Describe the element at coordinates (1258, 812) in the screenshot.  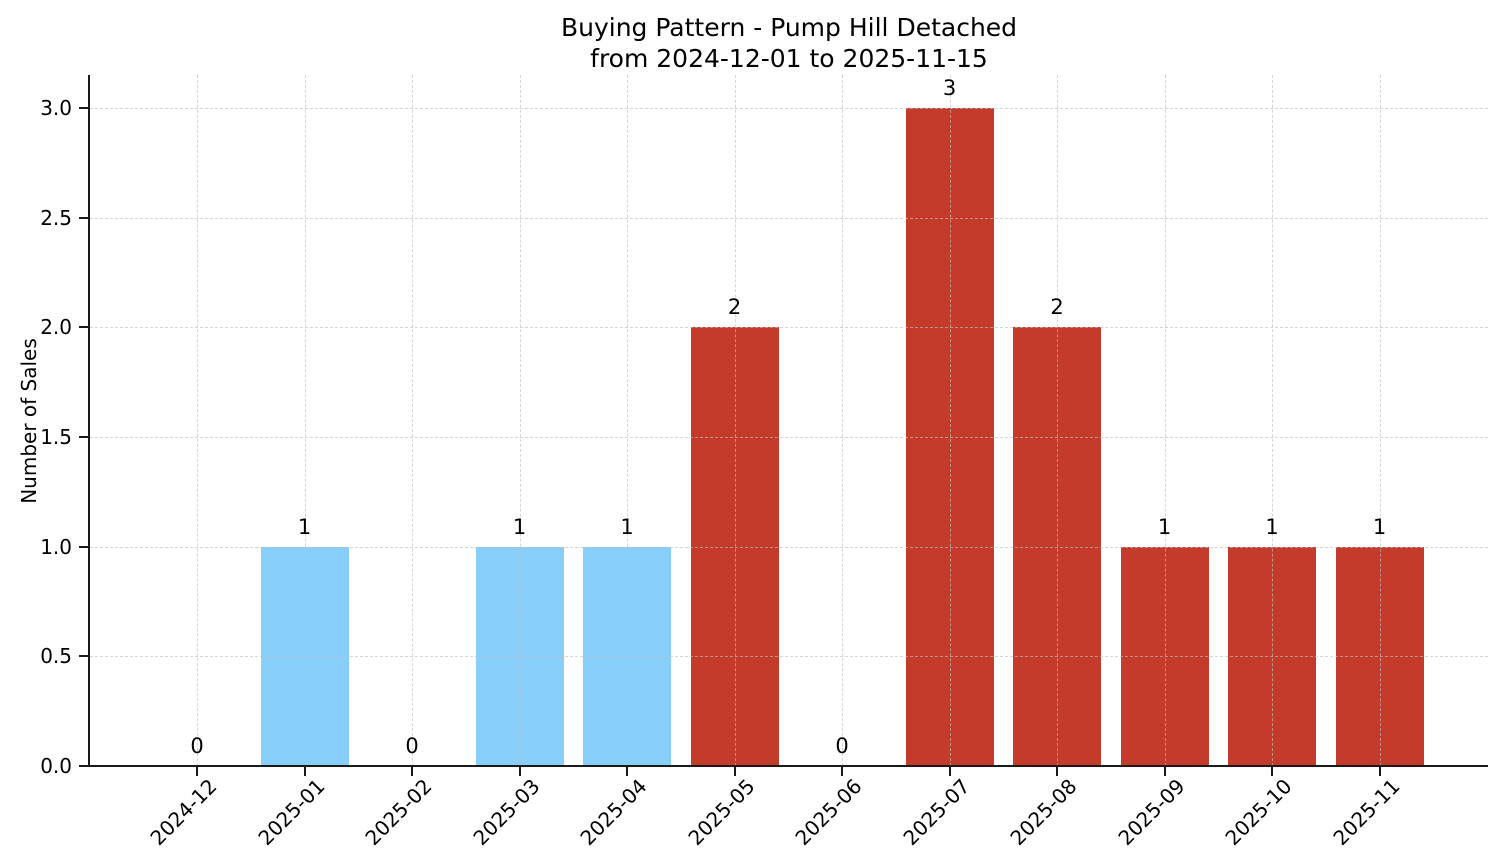
I see `x-tick-label-text: 2025-10` at that location.